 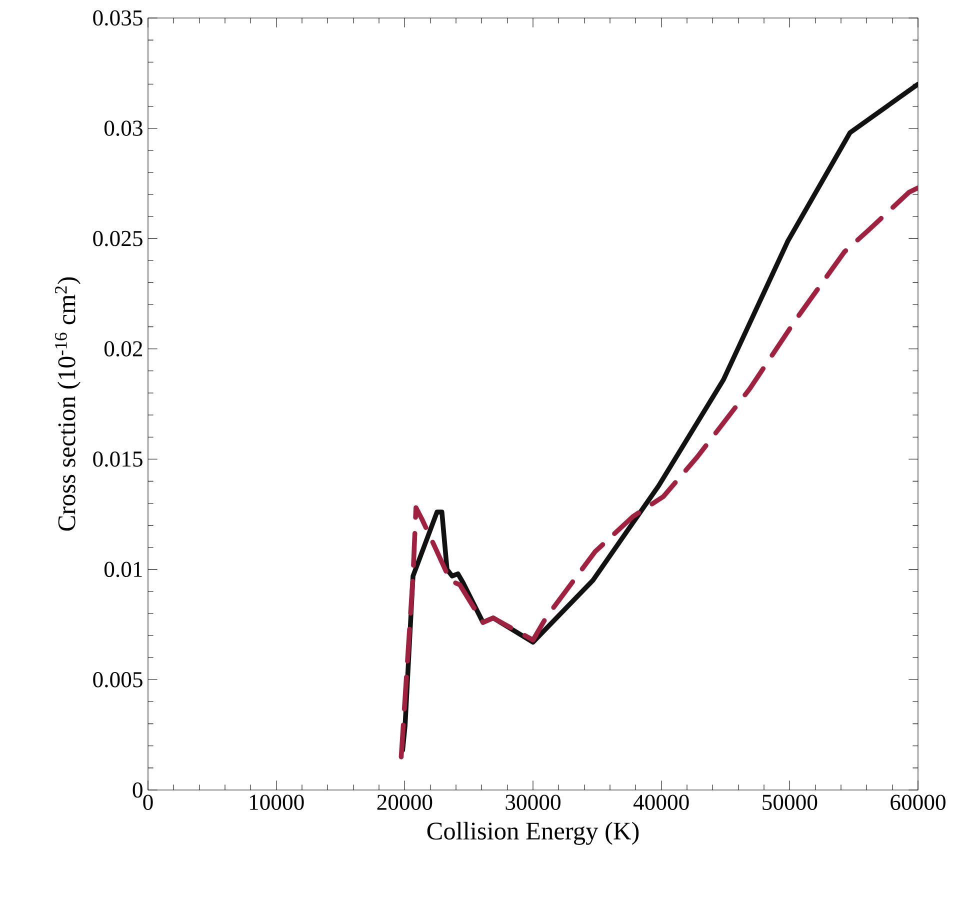 I want to click on x-tick-label: 10000, so click(x=277, y=802).